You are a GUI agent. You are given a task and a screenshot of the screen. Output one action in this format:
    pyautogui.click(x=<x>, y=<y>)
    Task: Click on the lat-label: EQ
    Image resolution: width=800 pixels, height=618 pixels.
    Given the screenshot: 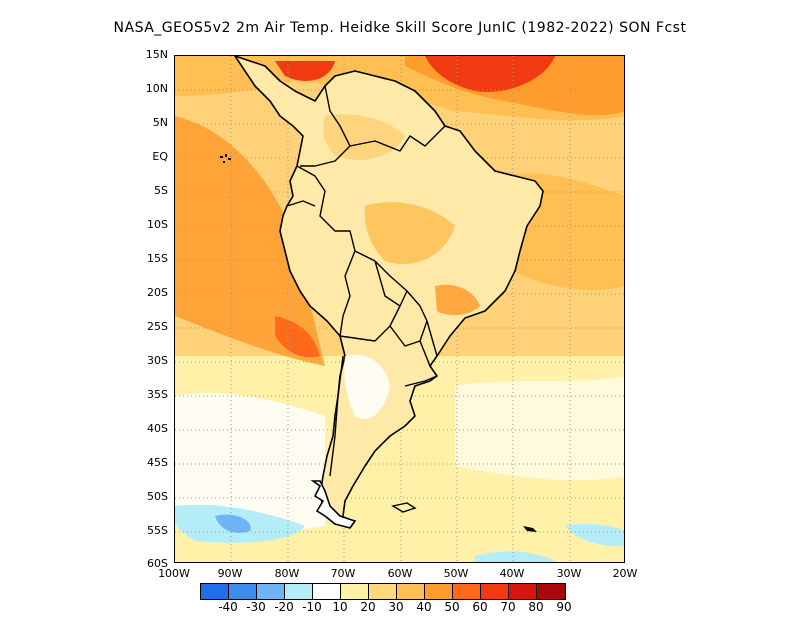 What is the action you would take?
    pyautogui.click(x=160, y=156)
    